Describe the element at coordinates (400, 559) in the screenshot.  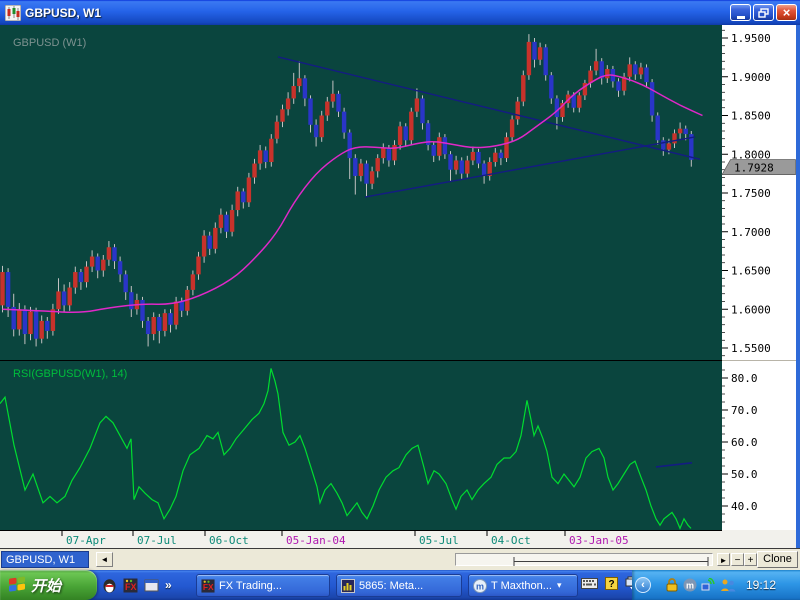
I see `chart-tab-bar: GBPUSD, W1 ◄ ► − + Clone` at that location.